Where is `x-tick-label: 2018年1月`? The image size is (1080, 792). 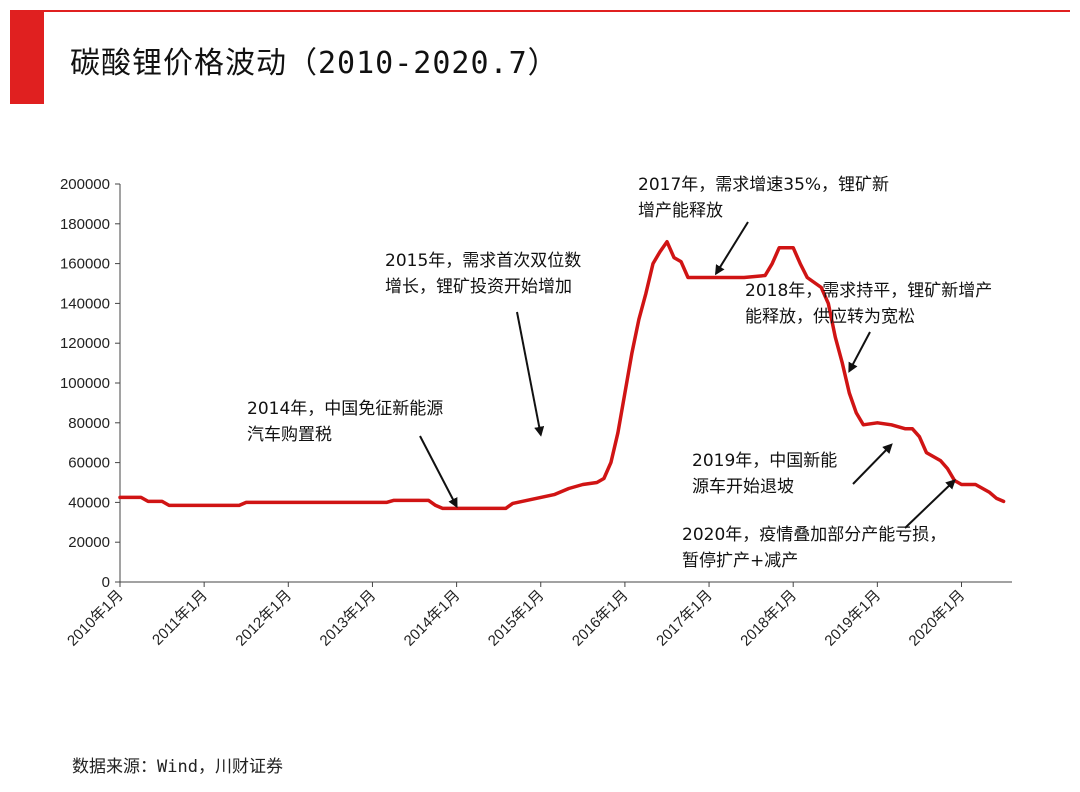 x-tick-label: 2018年1月 is located at coordinates (768, 618).